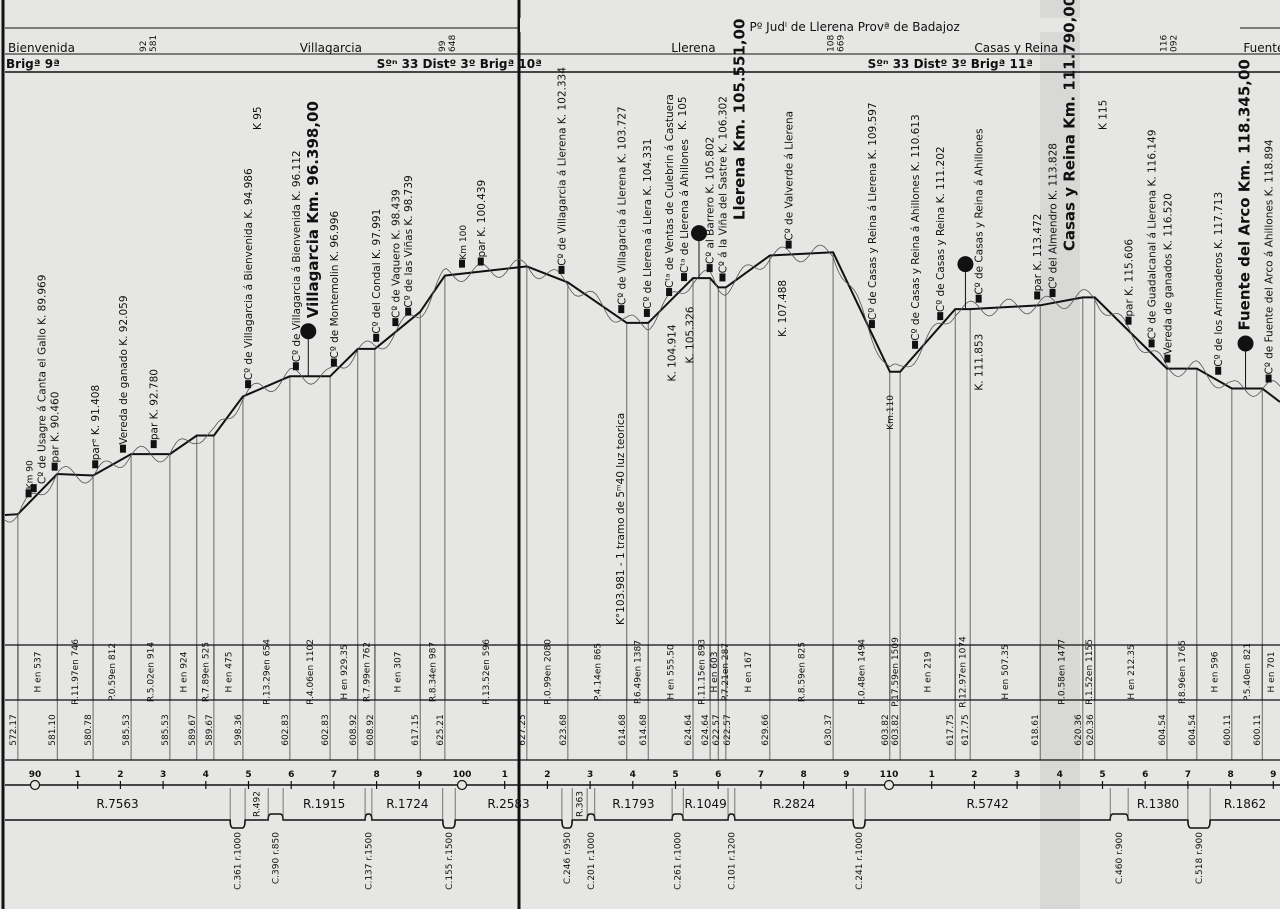 Image resolution: width=1280 pixels, height=909 pixels. Describe the element at coordinates (331, 48) in the screenshot. I see `header-station-name: Villagarcia` at that location.